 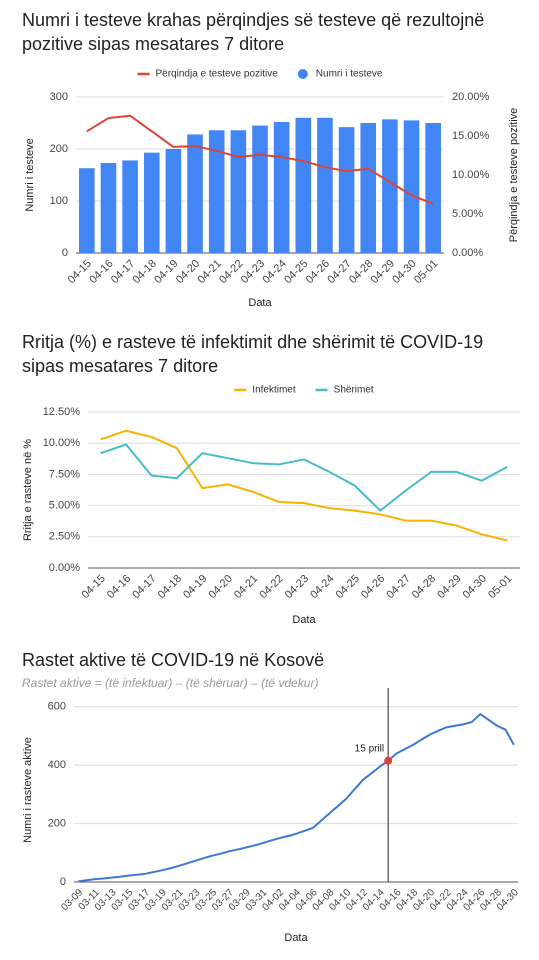 I want to click on y-tick-label: 0.00%, so click(x=64, y=568).